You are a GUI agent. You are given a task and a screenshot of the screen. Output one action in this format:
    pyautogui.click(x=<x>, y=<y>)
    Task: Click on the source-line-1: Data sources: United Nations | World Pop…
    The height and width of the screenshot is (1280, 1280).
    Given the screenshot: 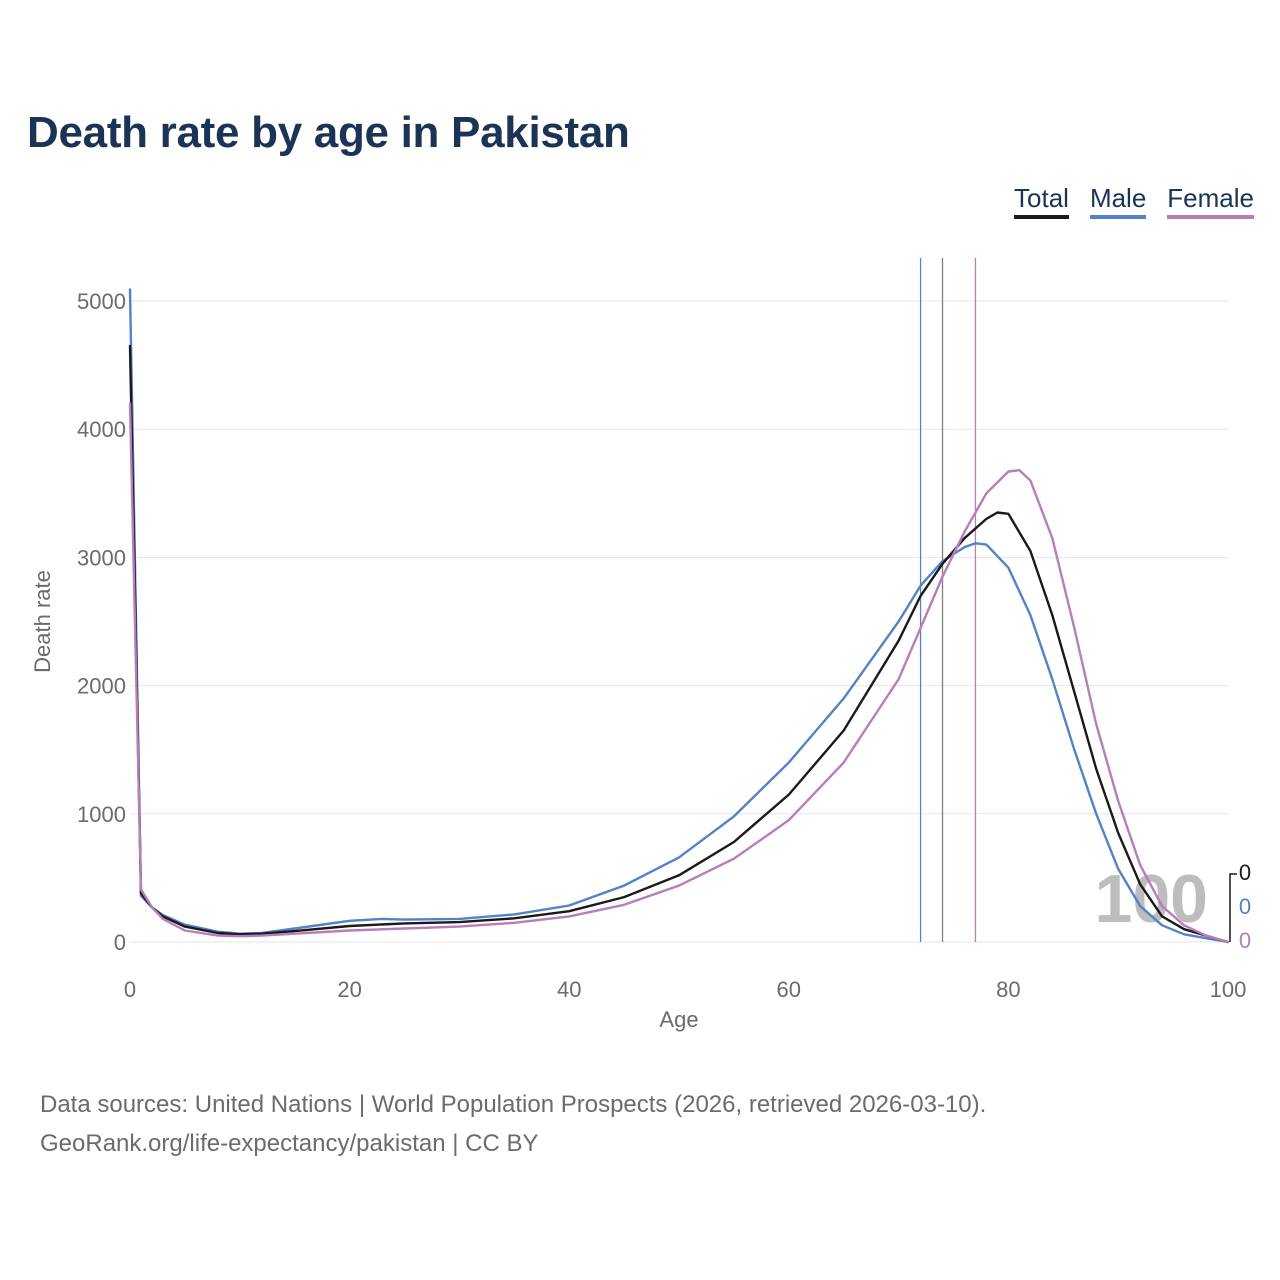 What is the action you would take?
    pyautogui.click(x=513, y=1104)
    